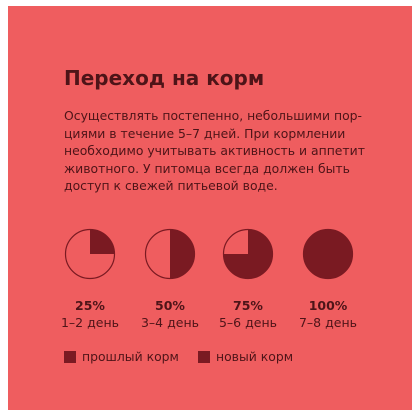 This screenshot has height=420, width=420. I want to click on description-line: доступ к свежей питьевой воде., so click(171, 185).